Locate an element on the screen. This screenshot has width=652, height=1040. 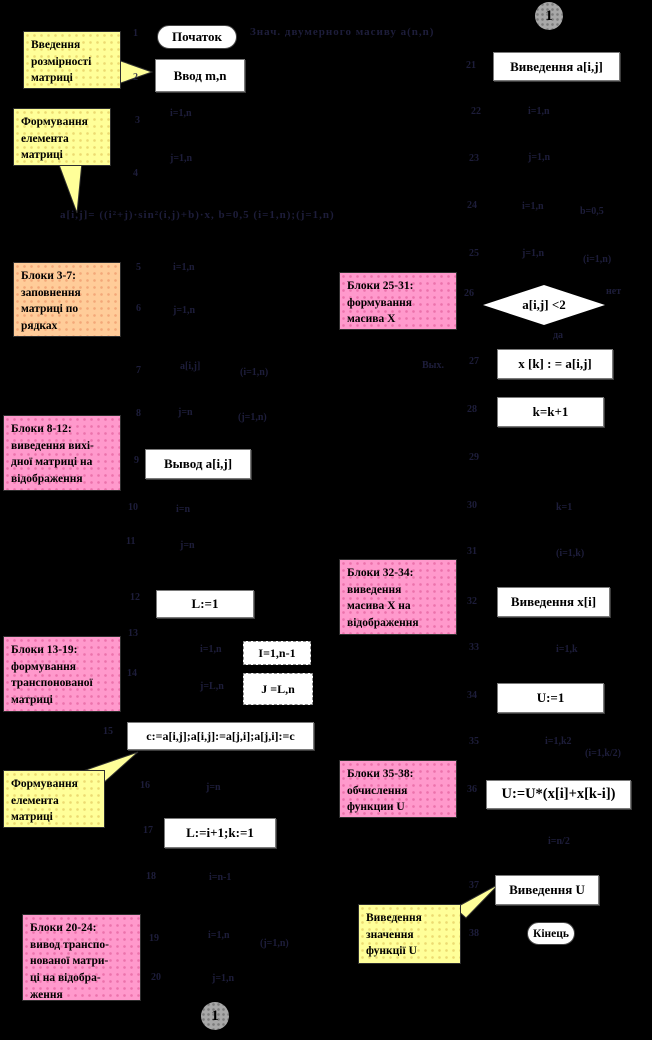
faint-text: 26 is located at coordinates (469, 293).